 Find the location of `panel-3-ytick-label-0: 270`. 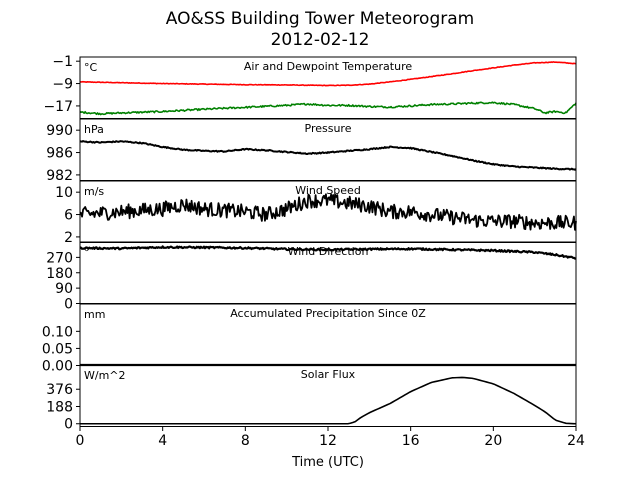

panel-3-ytick-label-0: 270 is located at coordinates (59, 258).